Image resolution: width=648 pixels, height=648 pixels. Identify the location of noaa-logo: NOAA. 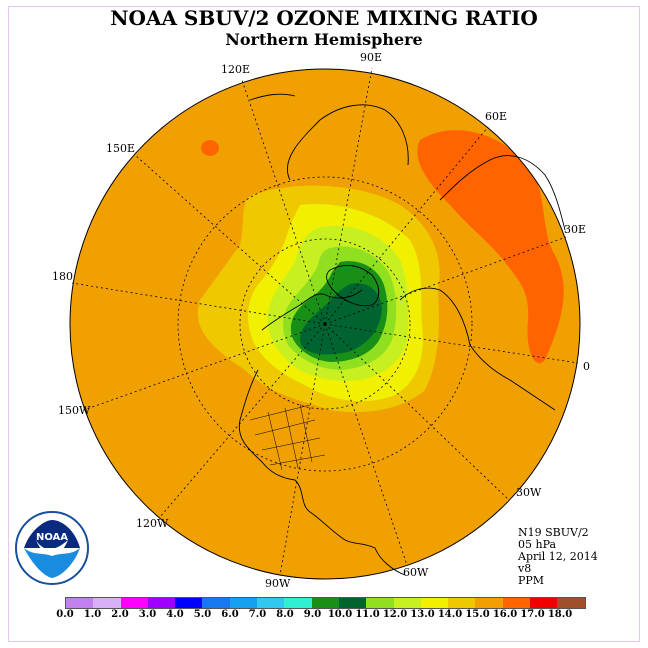
(52, 548).